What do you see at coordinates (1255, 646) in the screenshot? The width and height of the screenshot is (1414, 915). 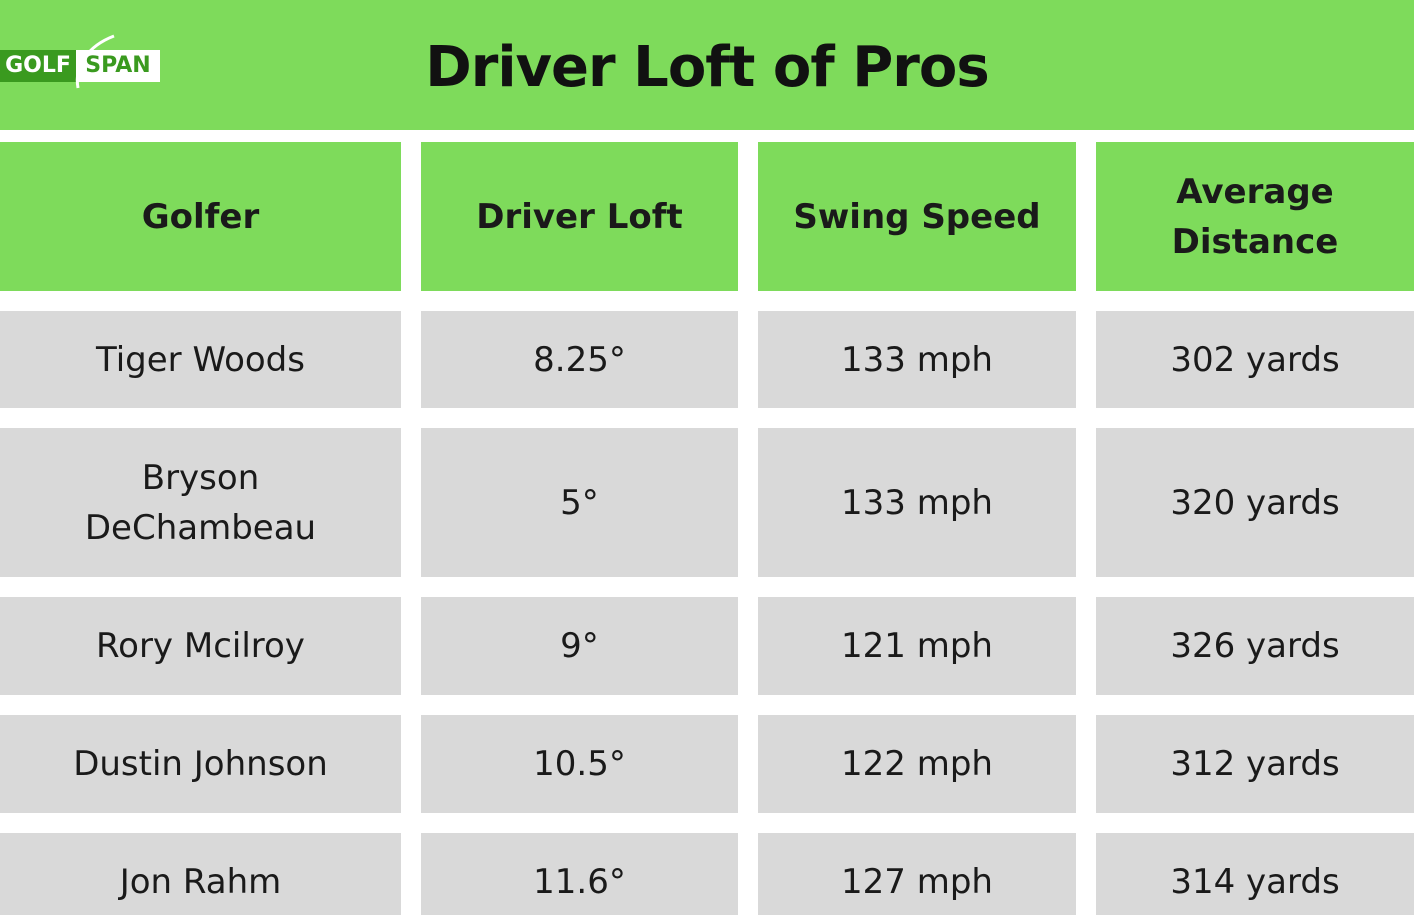 I see `cell-average-distance: 326 yards` at bounding box center [1255, 646].